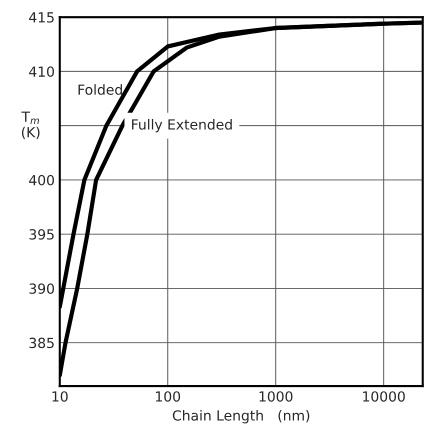 This screenshot has height=429, width=427. What do you see at coordinates (30, 126) in the screenshot?
I see `y-axis-title: T$_{m}$ (K)` at bounding box center [30, 126].